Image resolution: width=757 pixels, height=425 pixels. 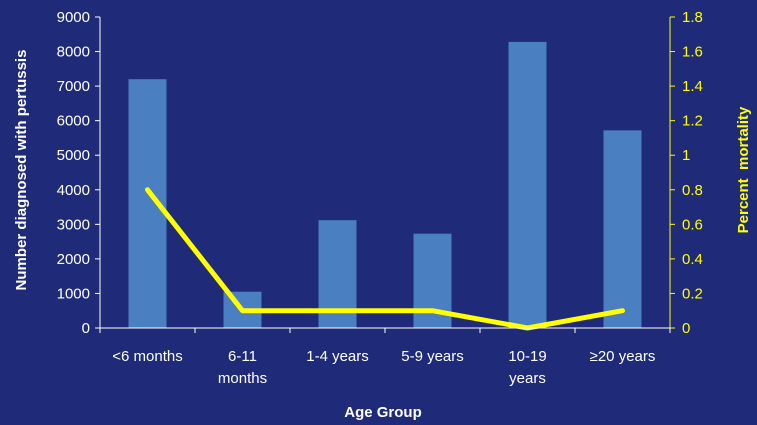 I want to click on right-tick-label: 1.2, so click(x=692, y=121).